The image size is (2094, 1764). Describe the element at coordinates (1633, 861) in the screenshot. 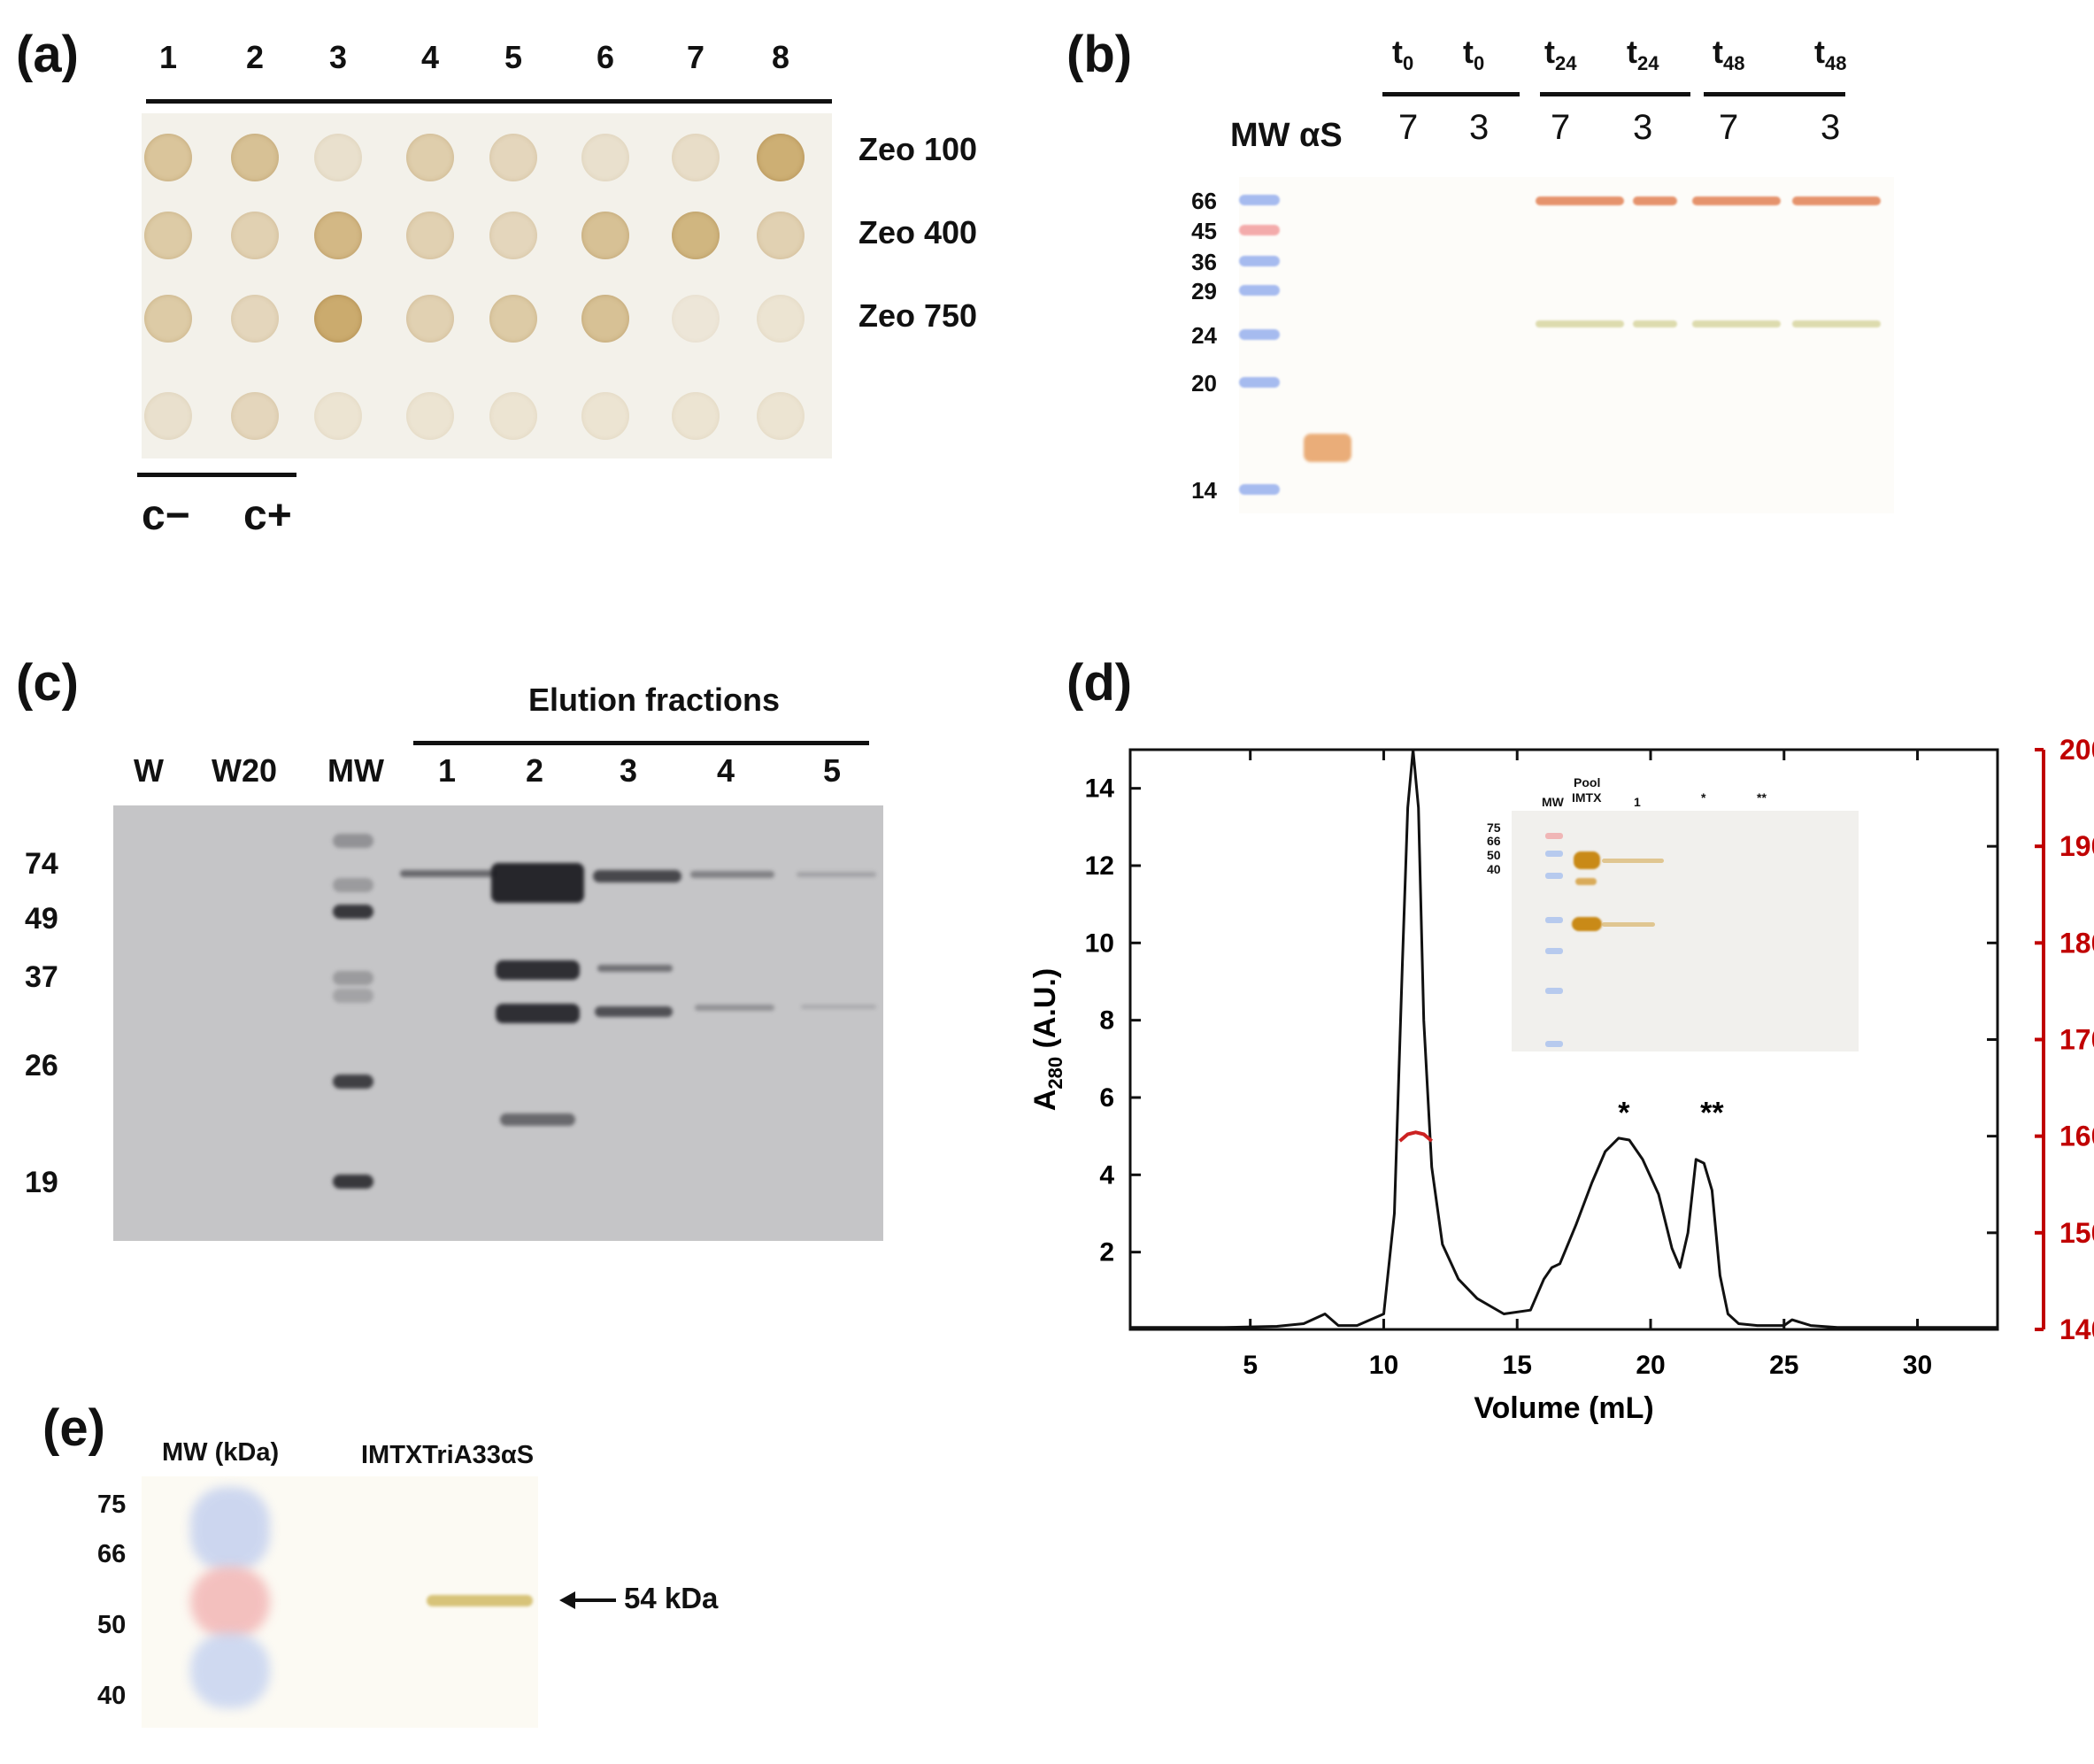

I see `panel-d-inset-lane1-band` at that location.